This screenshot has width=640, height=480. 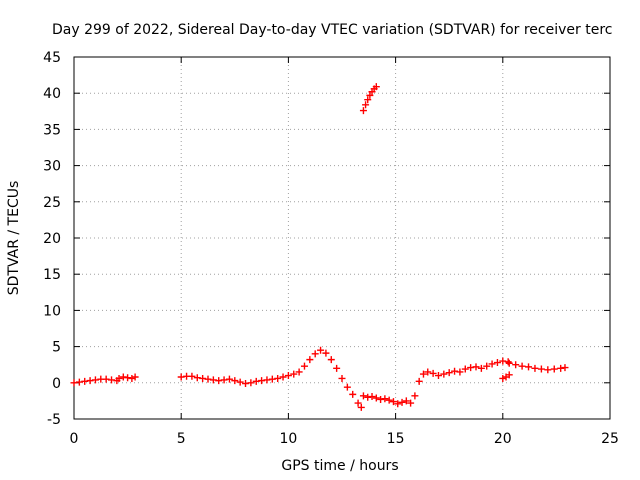 I want to click on x-tick-label: 10, so click(x=288, y=439).